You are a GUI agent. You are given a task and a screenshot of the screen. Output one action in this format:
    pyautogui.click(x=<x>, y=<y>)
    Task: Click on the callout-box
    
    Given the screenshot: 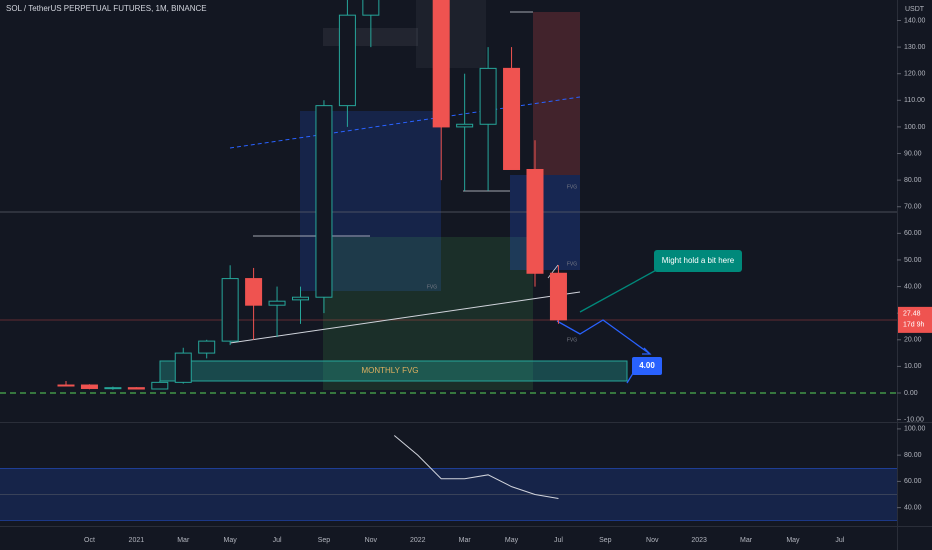 What is the action you would take?
    pyautogui.click(x=698, y=261)
    